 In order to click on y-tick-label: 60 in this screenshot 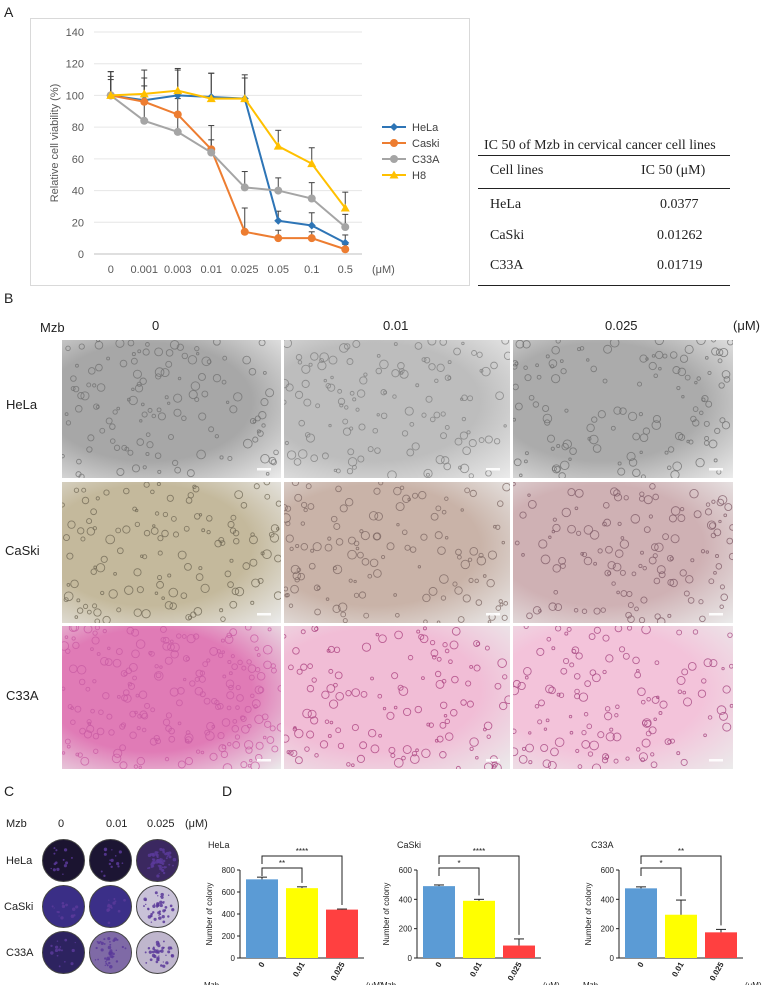, I will do `click(78, 160)`.